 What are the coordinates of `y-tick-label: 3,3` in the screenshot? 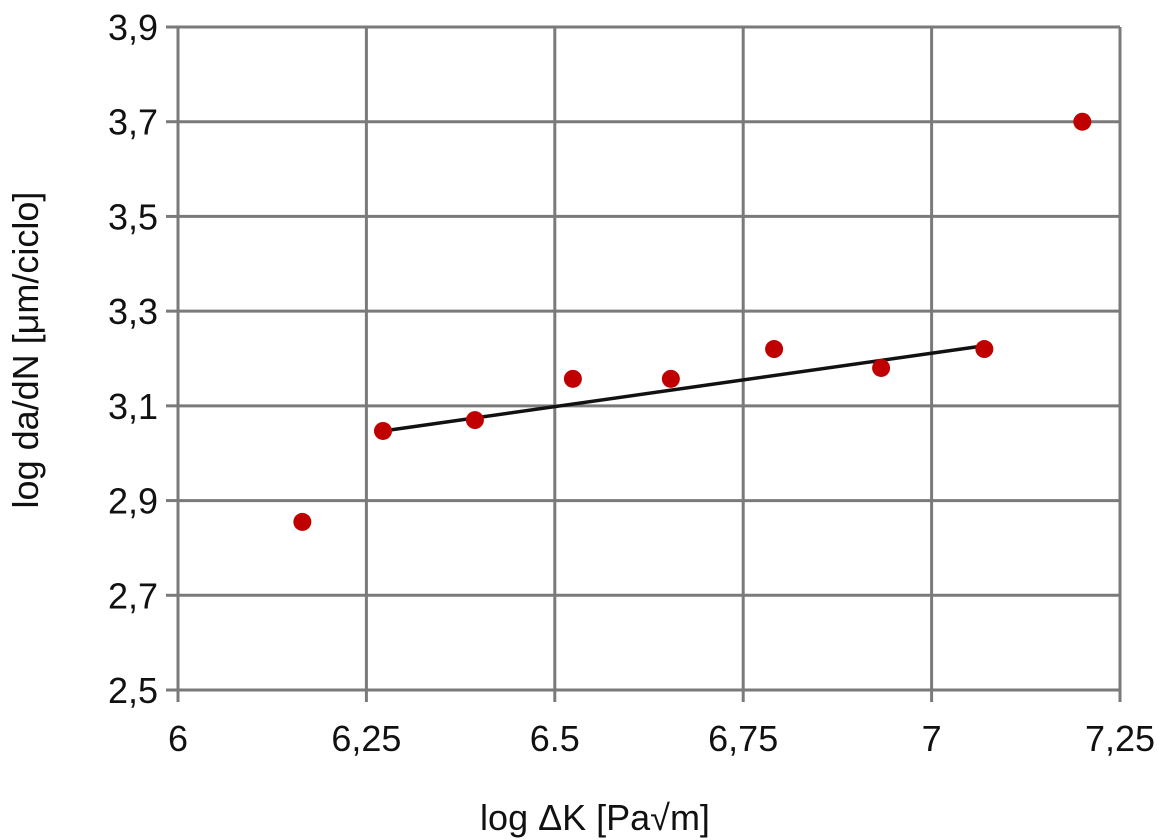 It's located at (133, 311).